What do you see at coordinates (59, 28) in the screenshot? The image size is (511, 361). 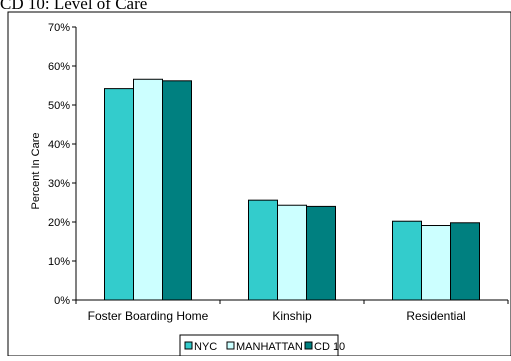 I see `y-tick-label: 70%` at bounding box center [59, 28].